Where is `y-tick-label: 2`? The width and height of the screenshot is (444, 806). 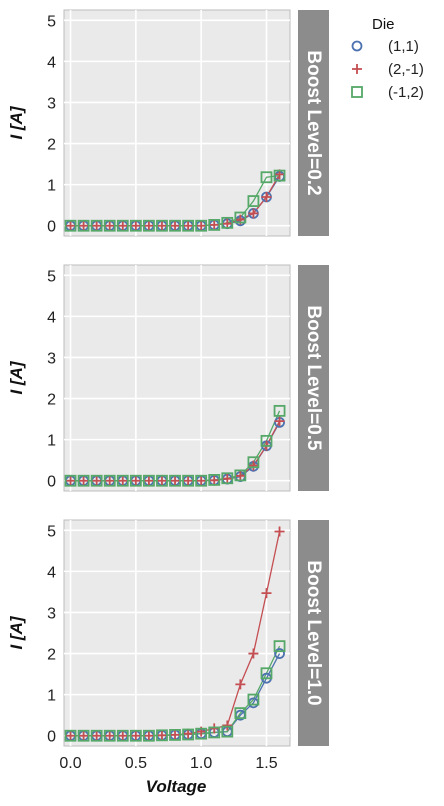
y-tick-label: 2 is located at coordinates (51, 145).